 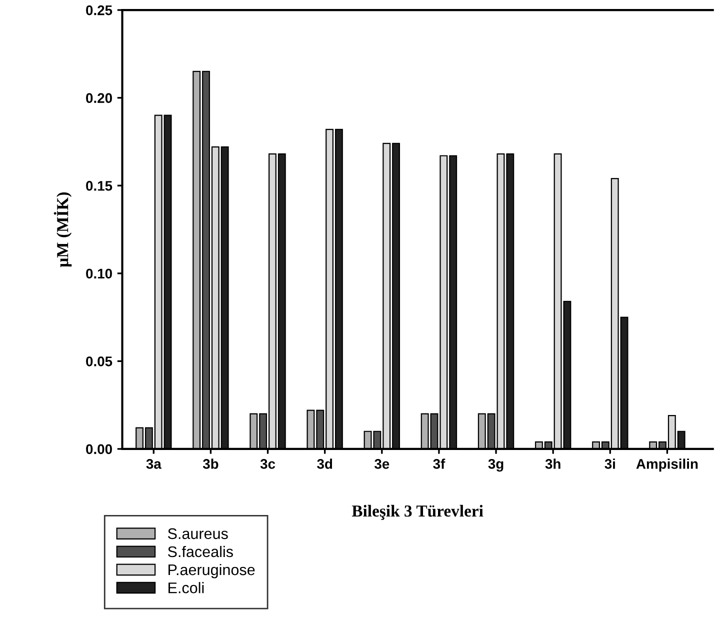 I want to click on legend-label: E.coli, so click(x=186, y=588).